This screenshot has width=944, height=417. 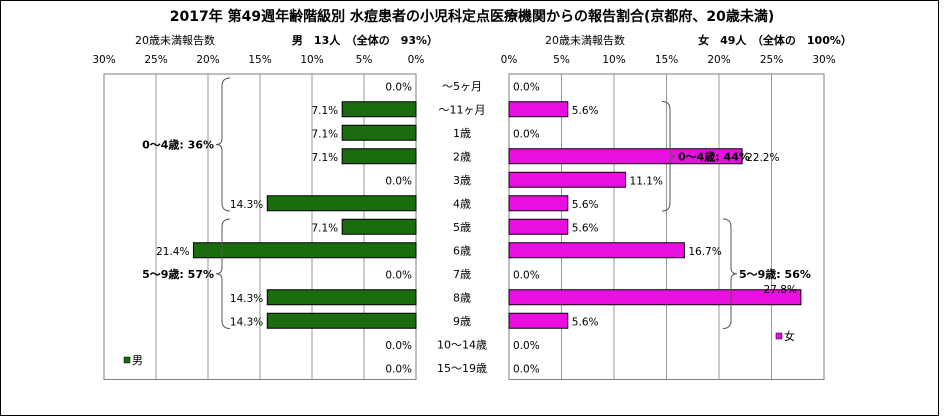 I want to click on male-data-label: 21.4%, so click(x=172, y=252).